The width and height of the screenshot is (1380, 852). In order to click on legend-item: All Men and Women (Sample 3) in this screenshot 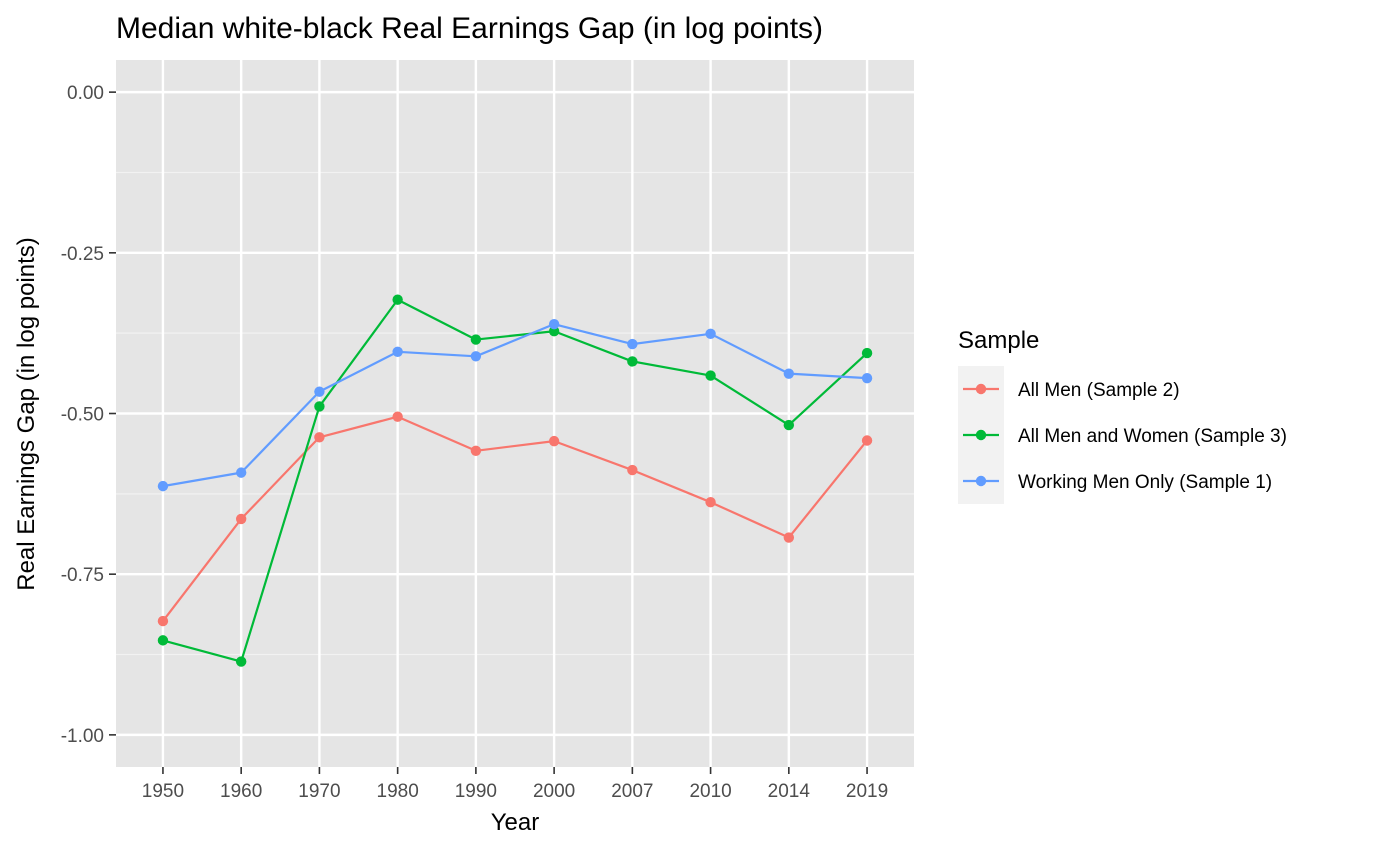, I will do `click(1122, 435)`.